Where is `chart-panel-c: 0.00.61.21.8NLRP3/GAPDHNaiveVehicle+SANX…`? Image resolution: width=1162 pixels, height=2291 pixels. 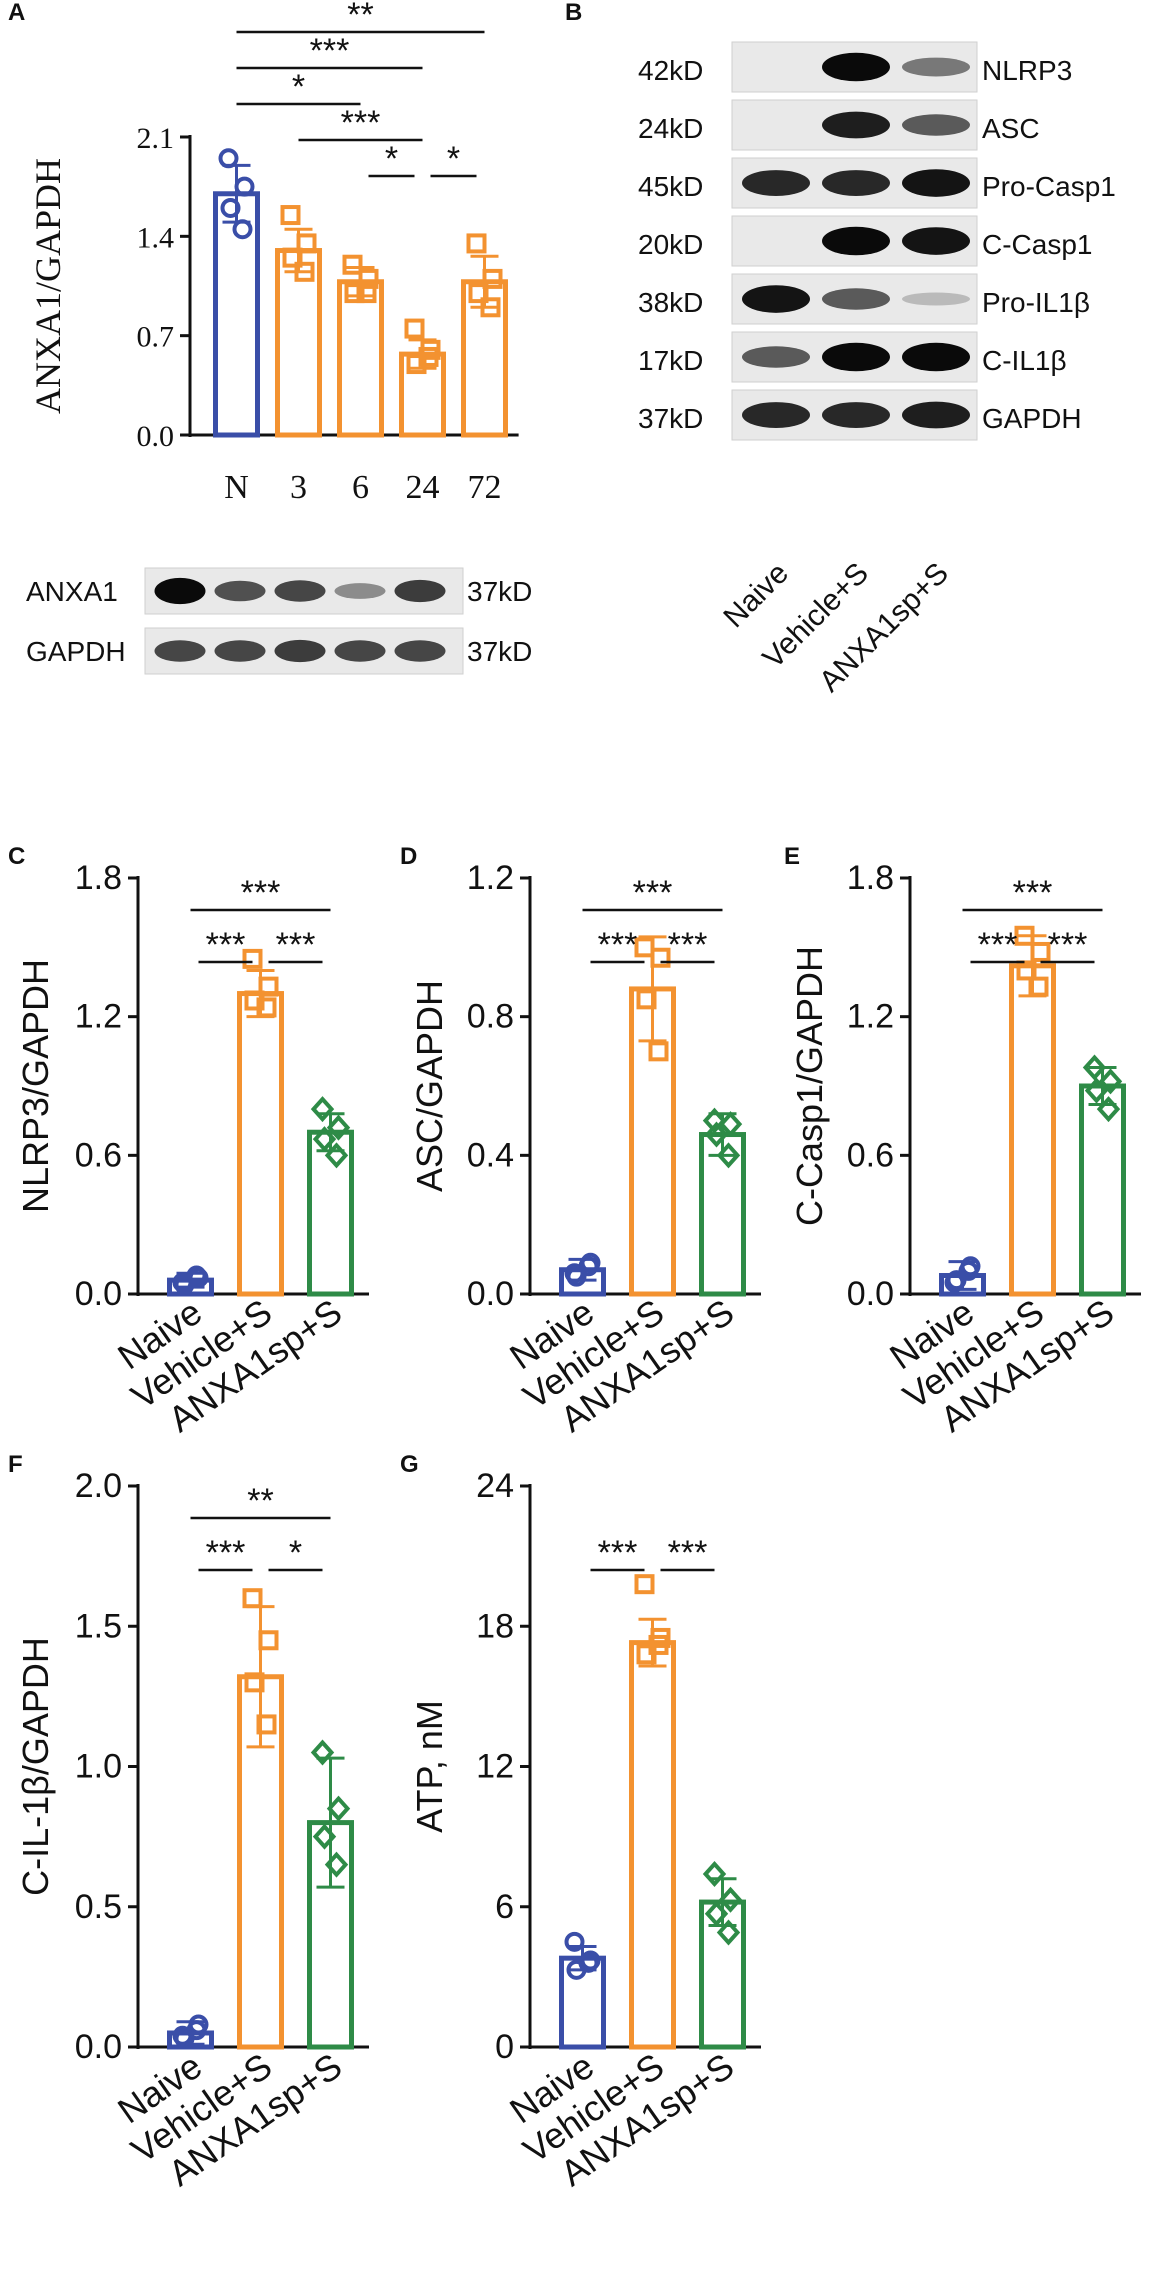 chart-panel-c: 0.00.61.21.8NLRP3/GAPDHNaiveVehicle+SANX… is located at coordinates (192, 1149).